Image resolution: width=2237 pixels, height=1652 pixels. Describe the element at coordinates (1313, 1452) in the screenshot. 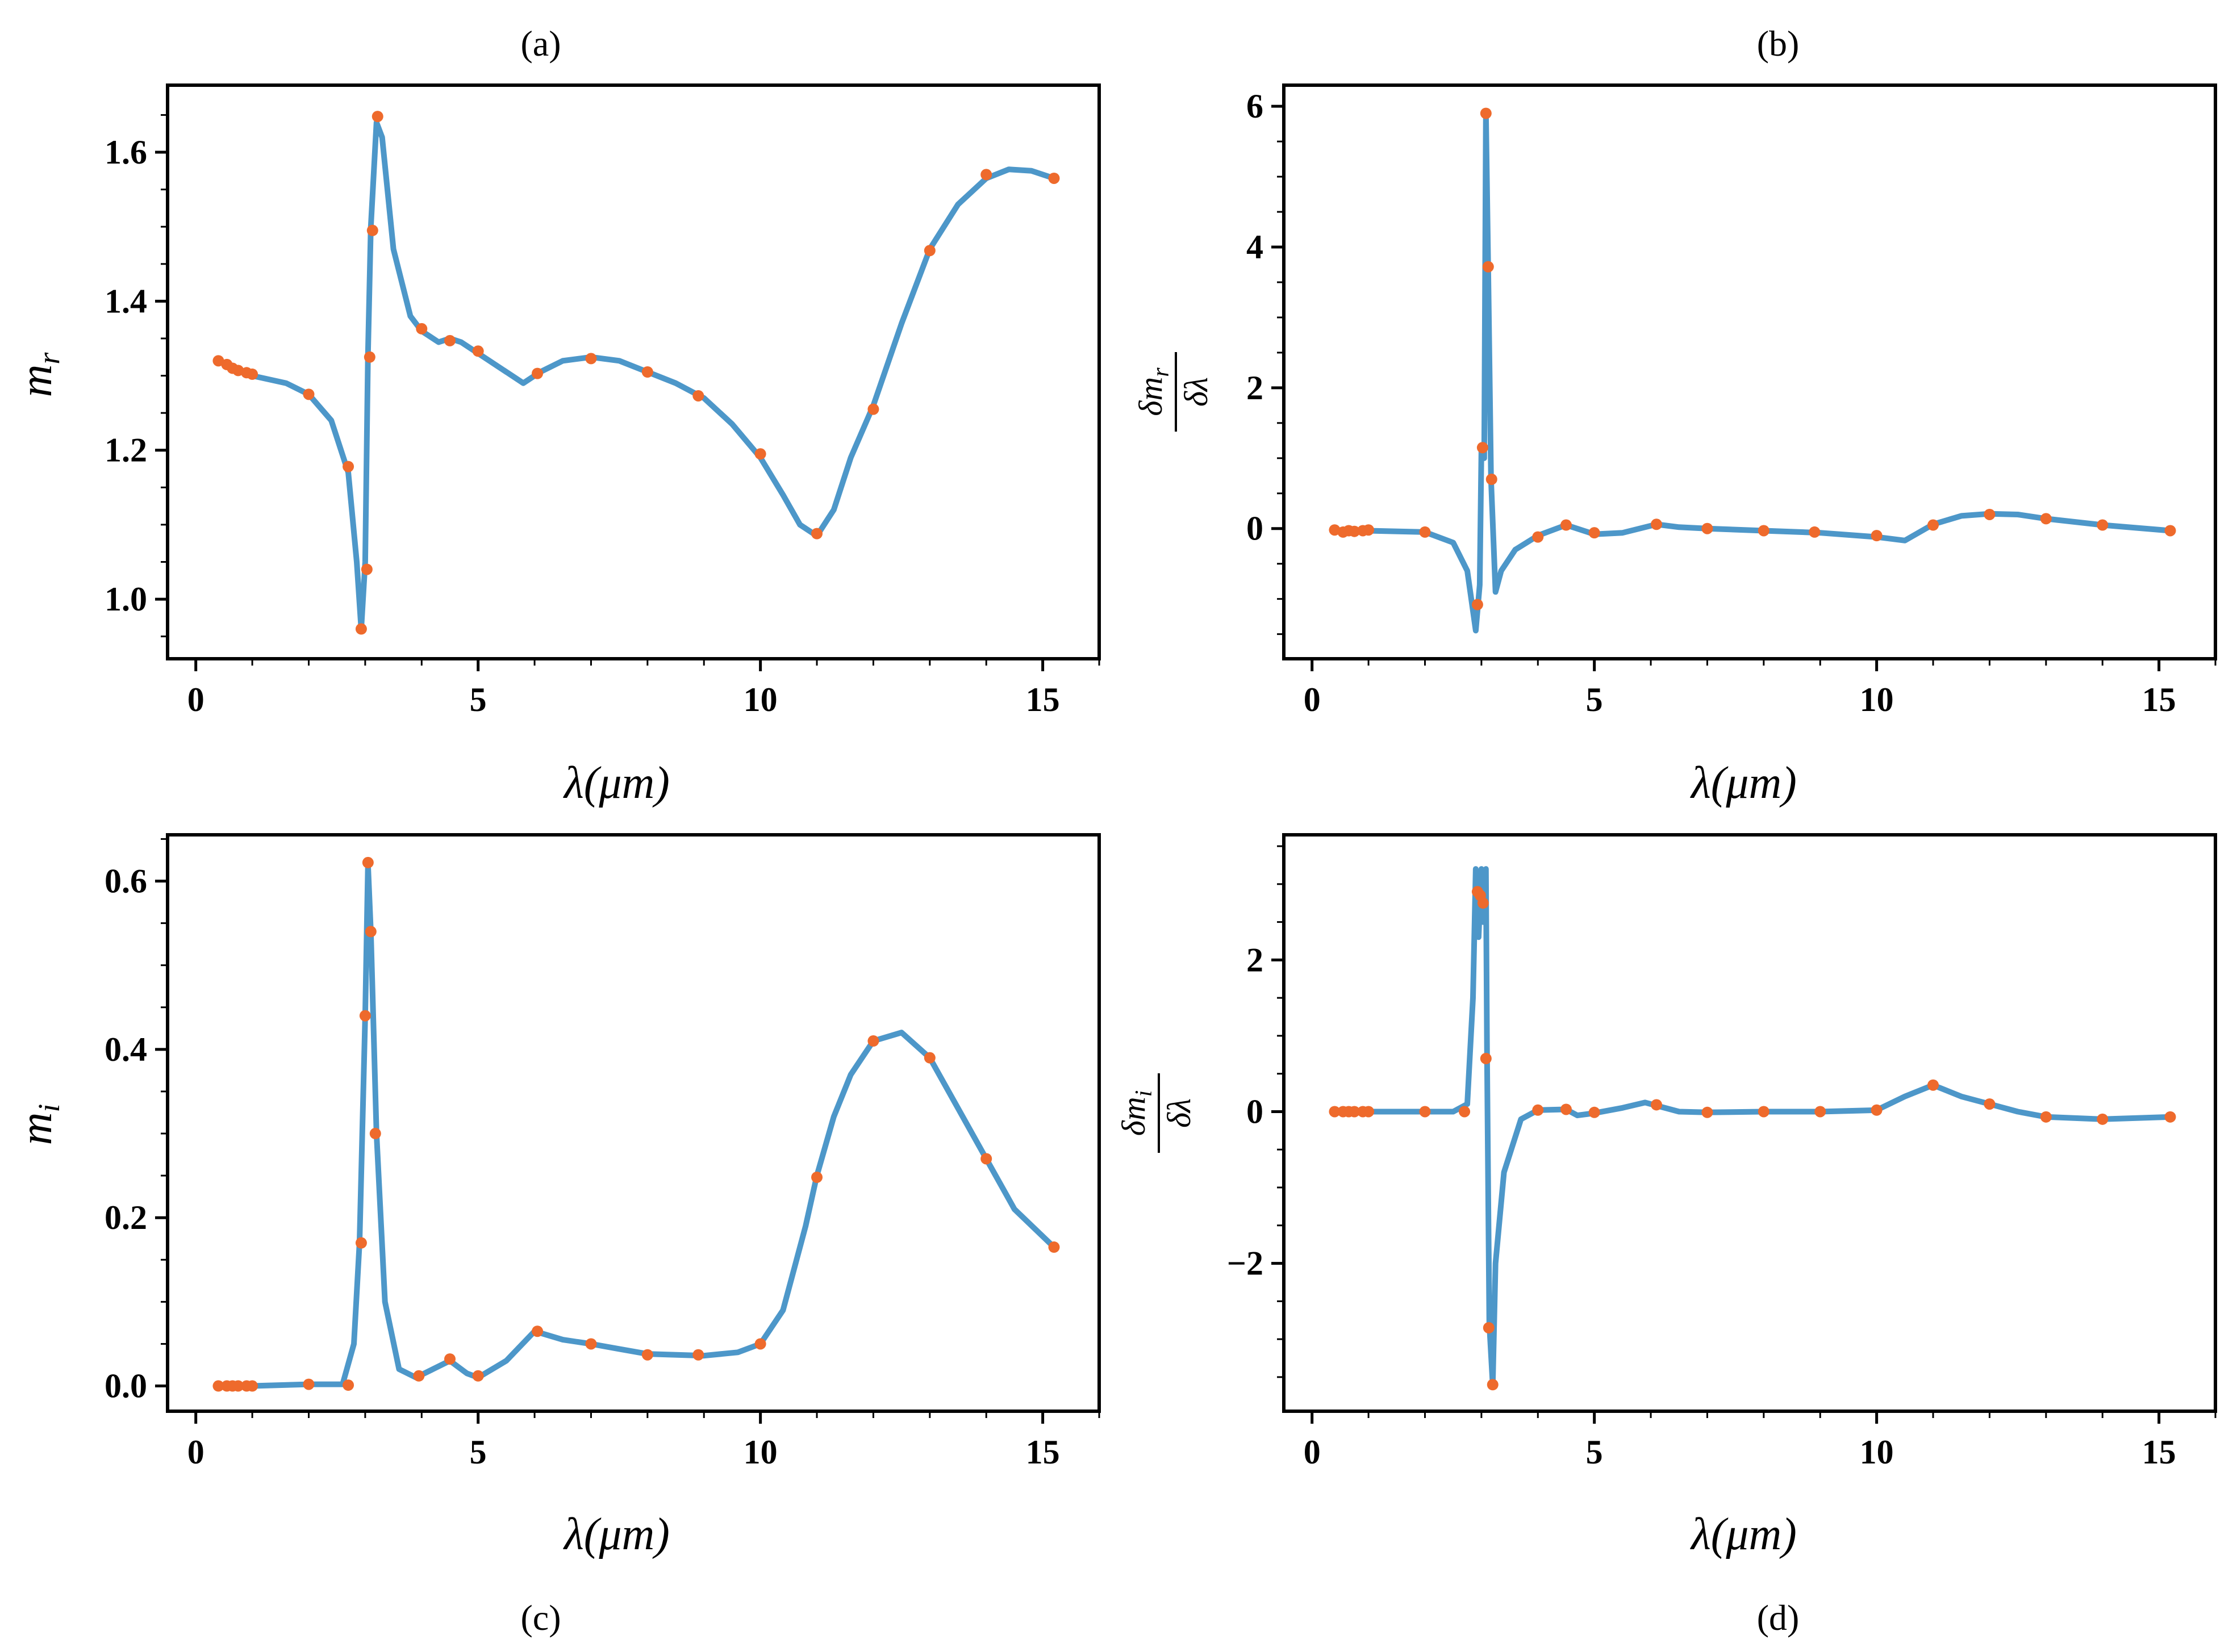

I see `panel-d-xtick-label-0: 0` at that location.